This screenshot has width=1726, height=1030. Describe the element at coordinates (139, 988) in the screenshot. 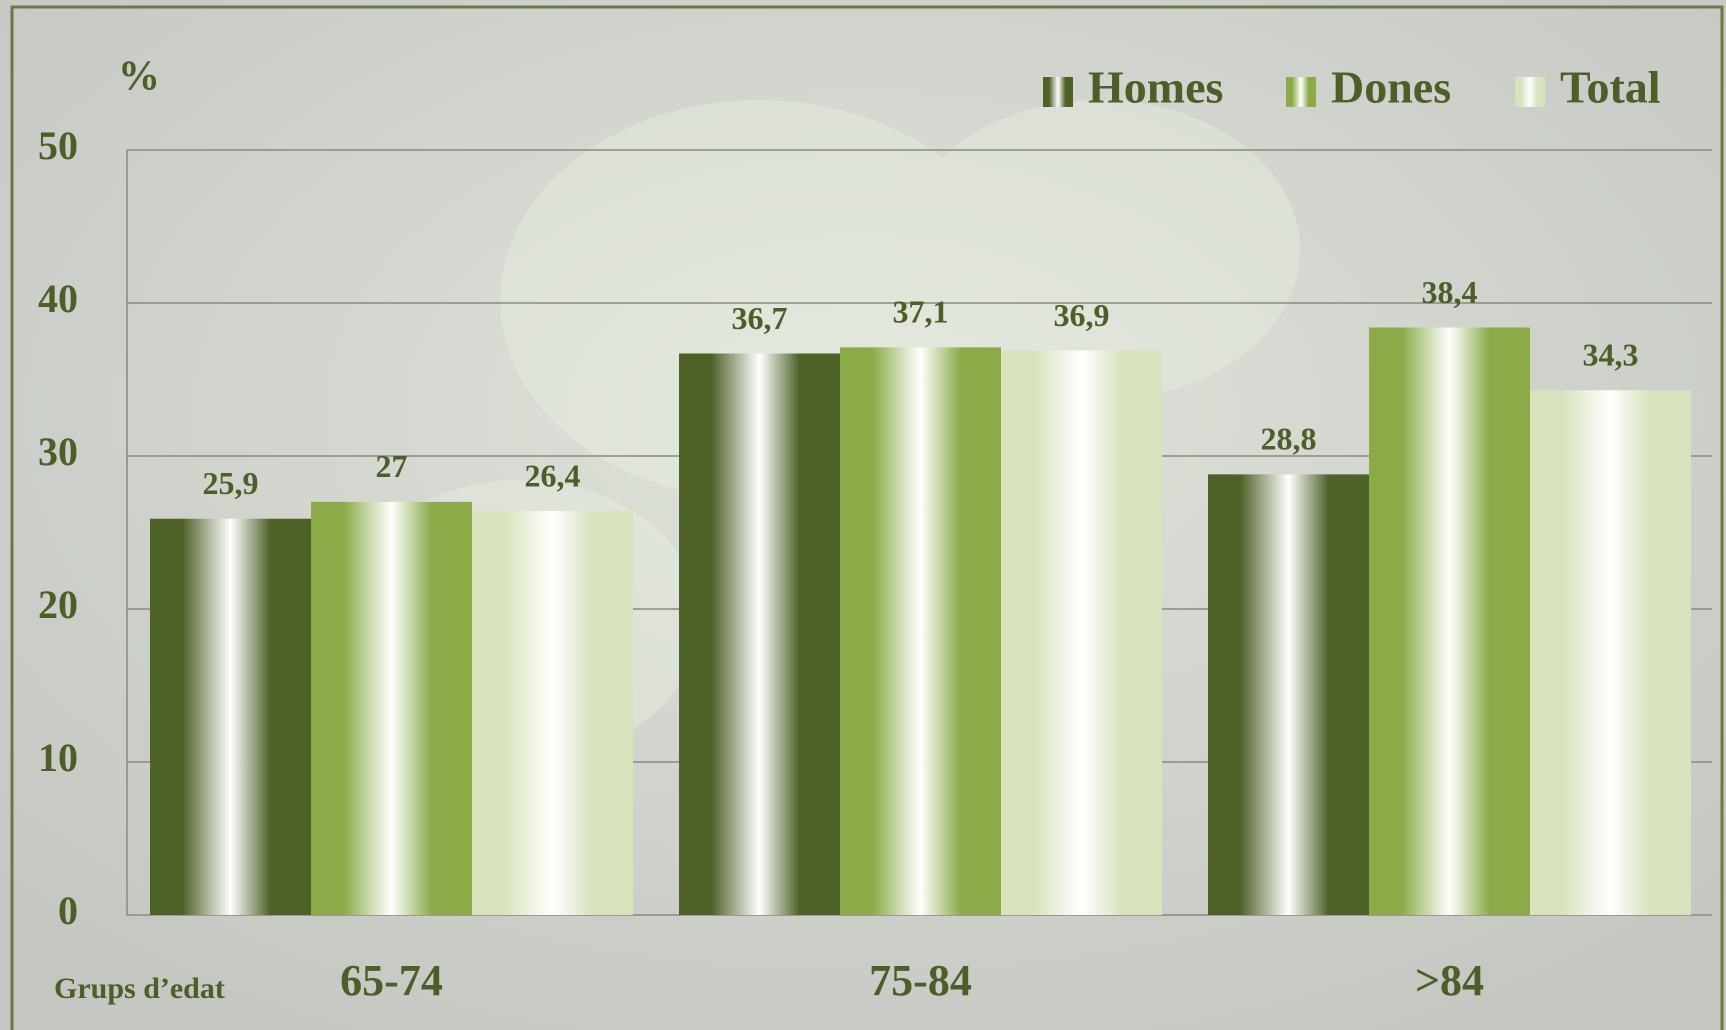

I see `x-axis-label: Grups d’edat` at that location.